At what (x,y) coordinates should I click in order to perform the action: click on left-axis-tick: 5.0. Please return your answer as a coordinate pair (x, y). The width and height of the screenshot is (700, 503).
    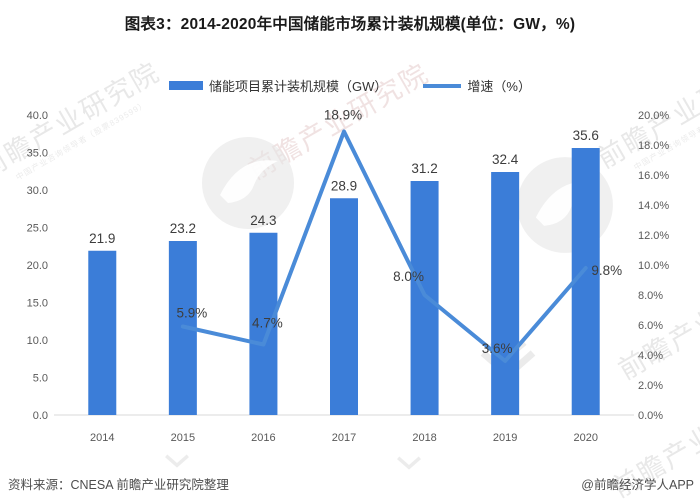
    Looking at the image, I should click on (40, 379).